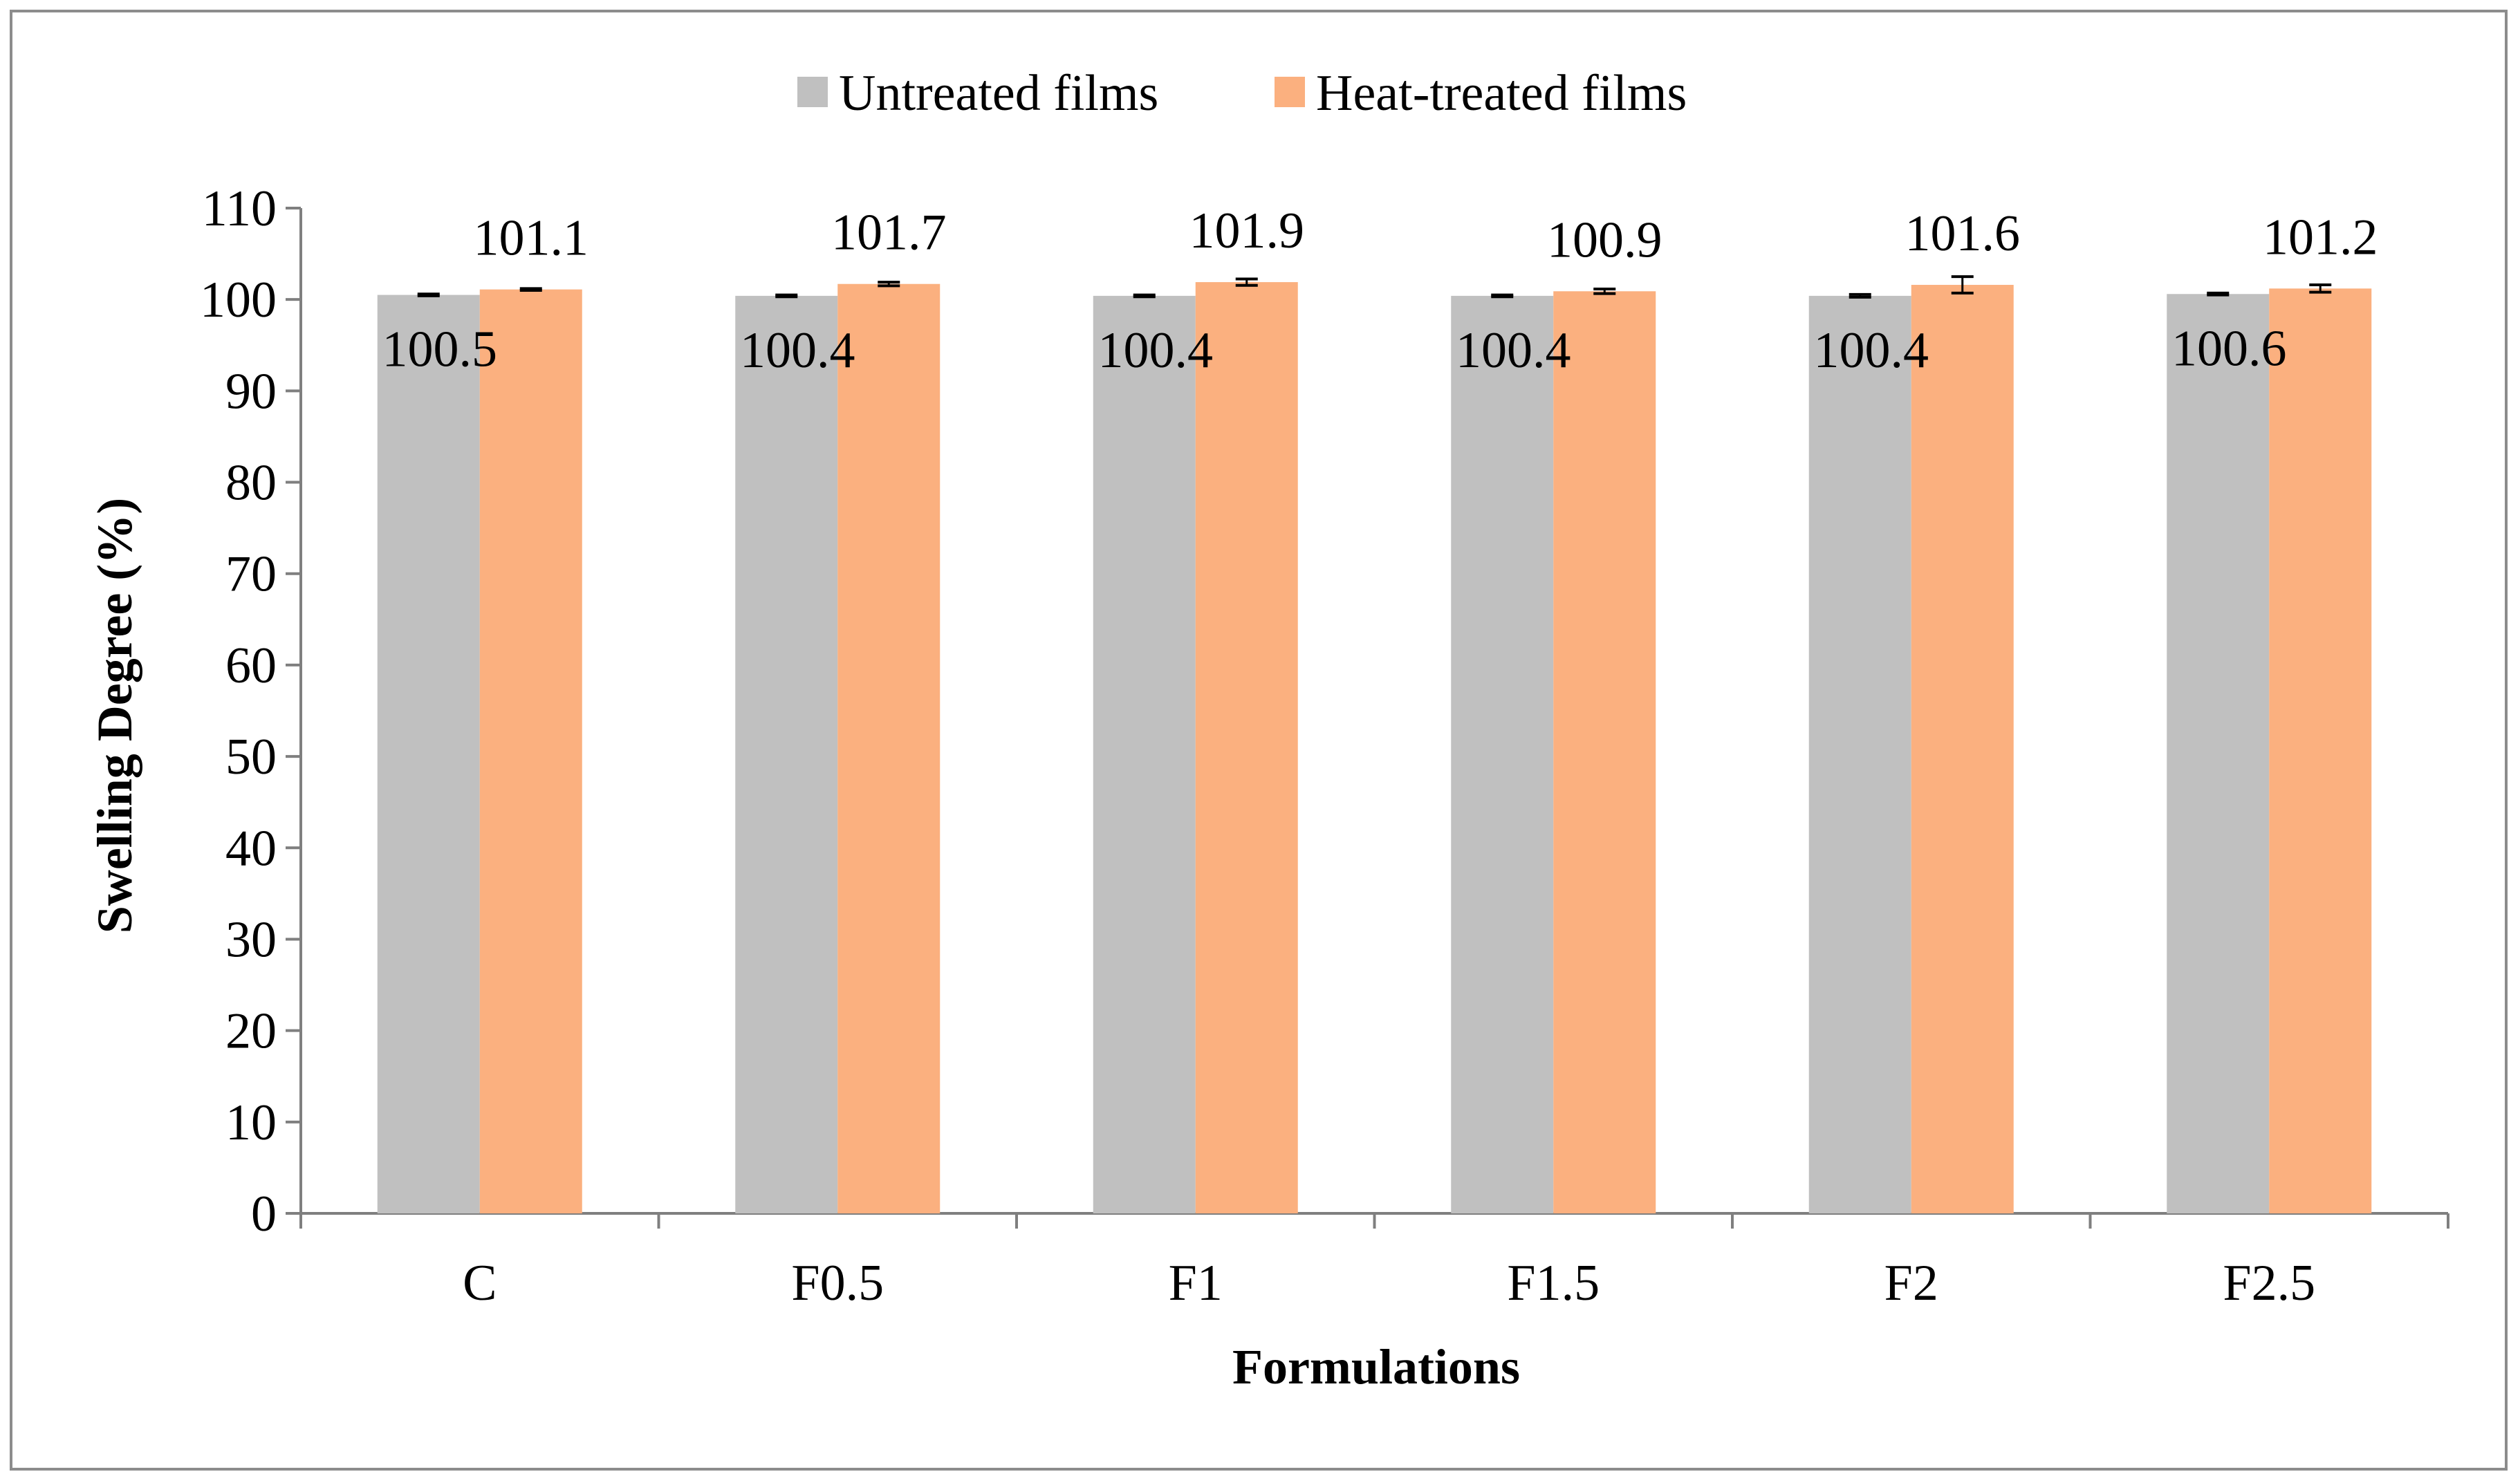 Image resolution: width=2520 pixels, height=1483 pixels. Describe the element at coordinates (1376, 1367) in the screenshot. I see `x-axis-title: Formulations` at that location.